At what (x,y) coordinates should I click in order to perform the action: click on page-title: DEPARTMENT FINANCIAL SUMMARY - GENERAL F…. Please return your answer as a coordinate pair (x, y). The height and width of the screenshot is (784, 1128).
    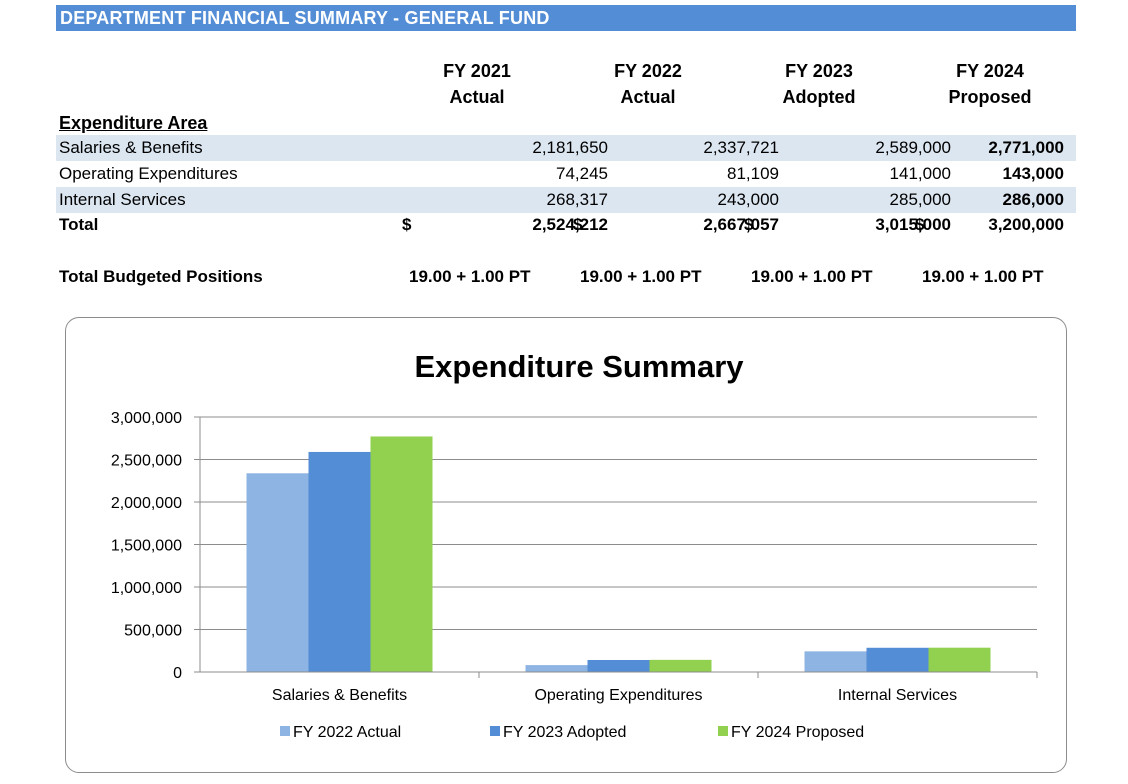
    Looking at the image, I should click on (566, 18).